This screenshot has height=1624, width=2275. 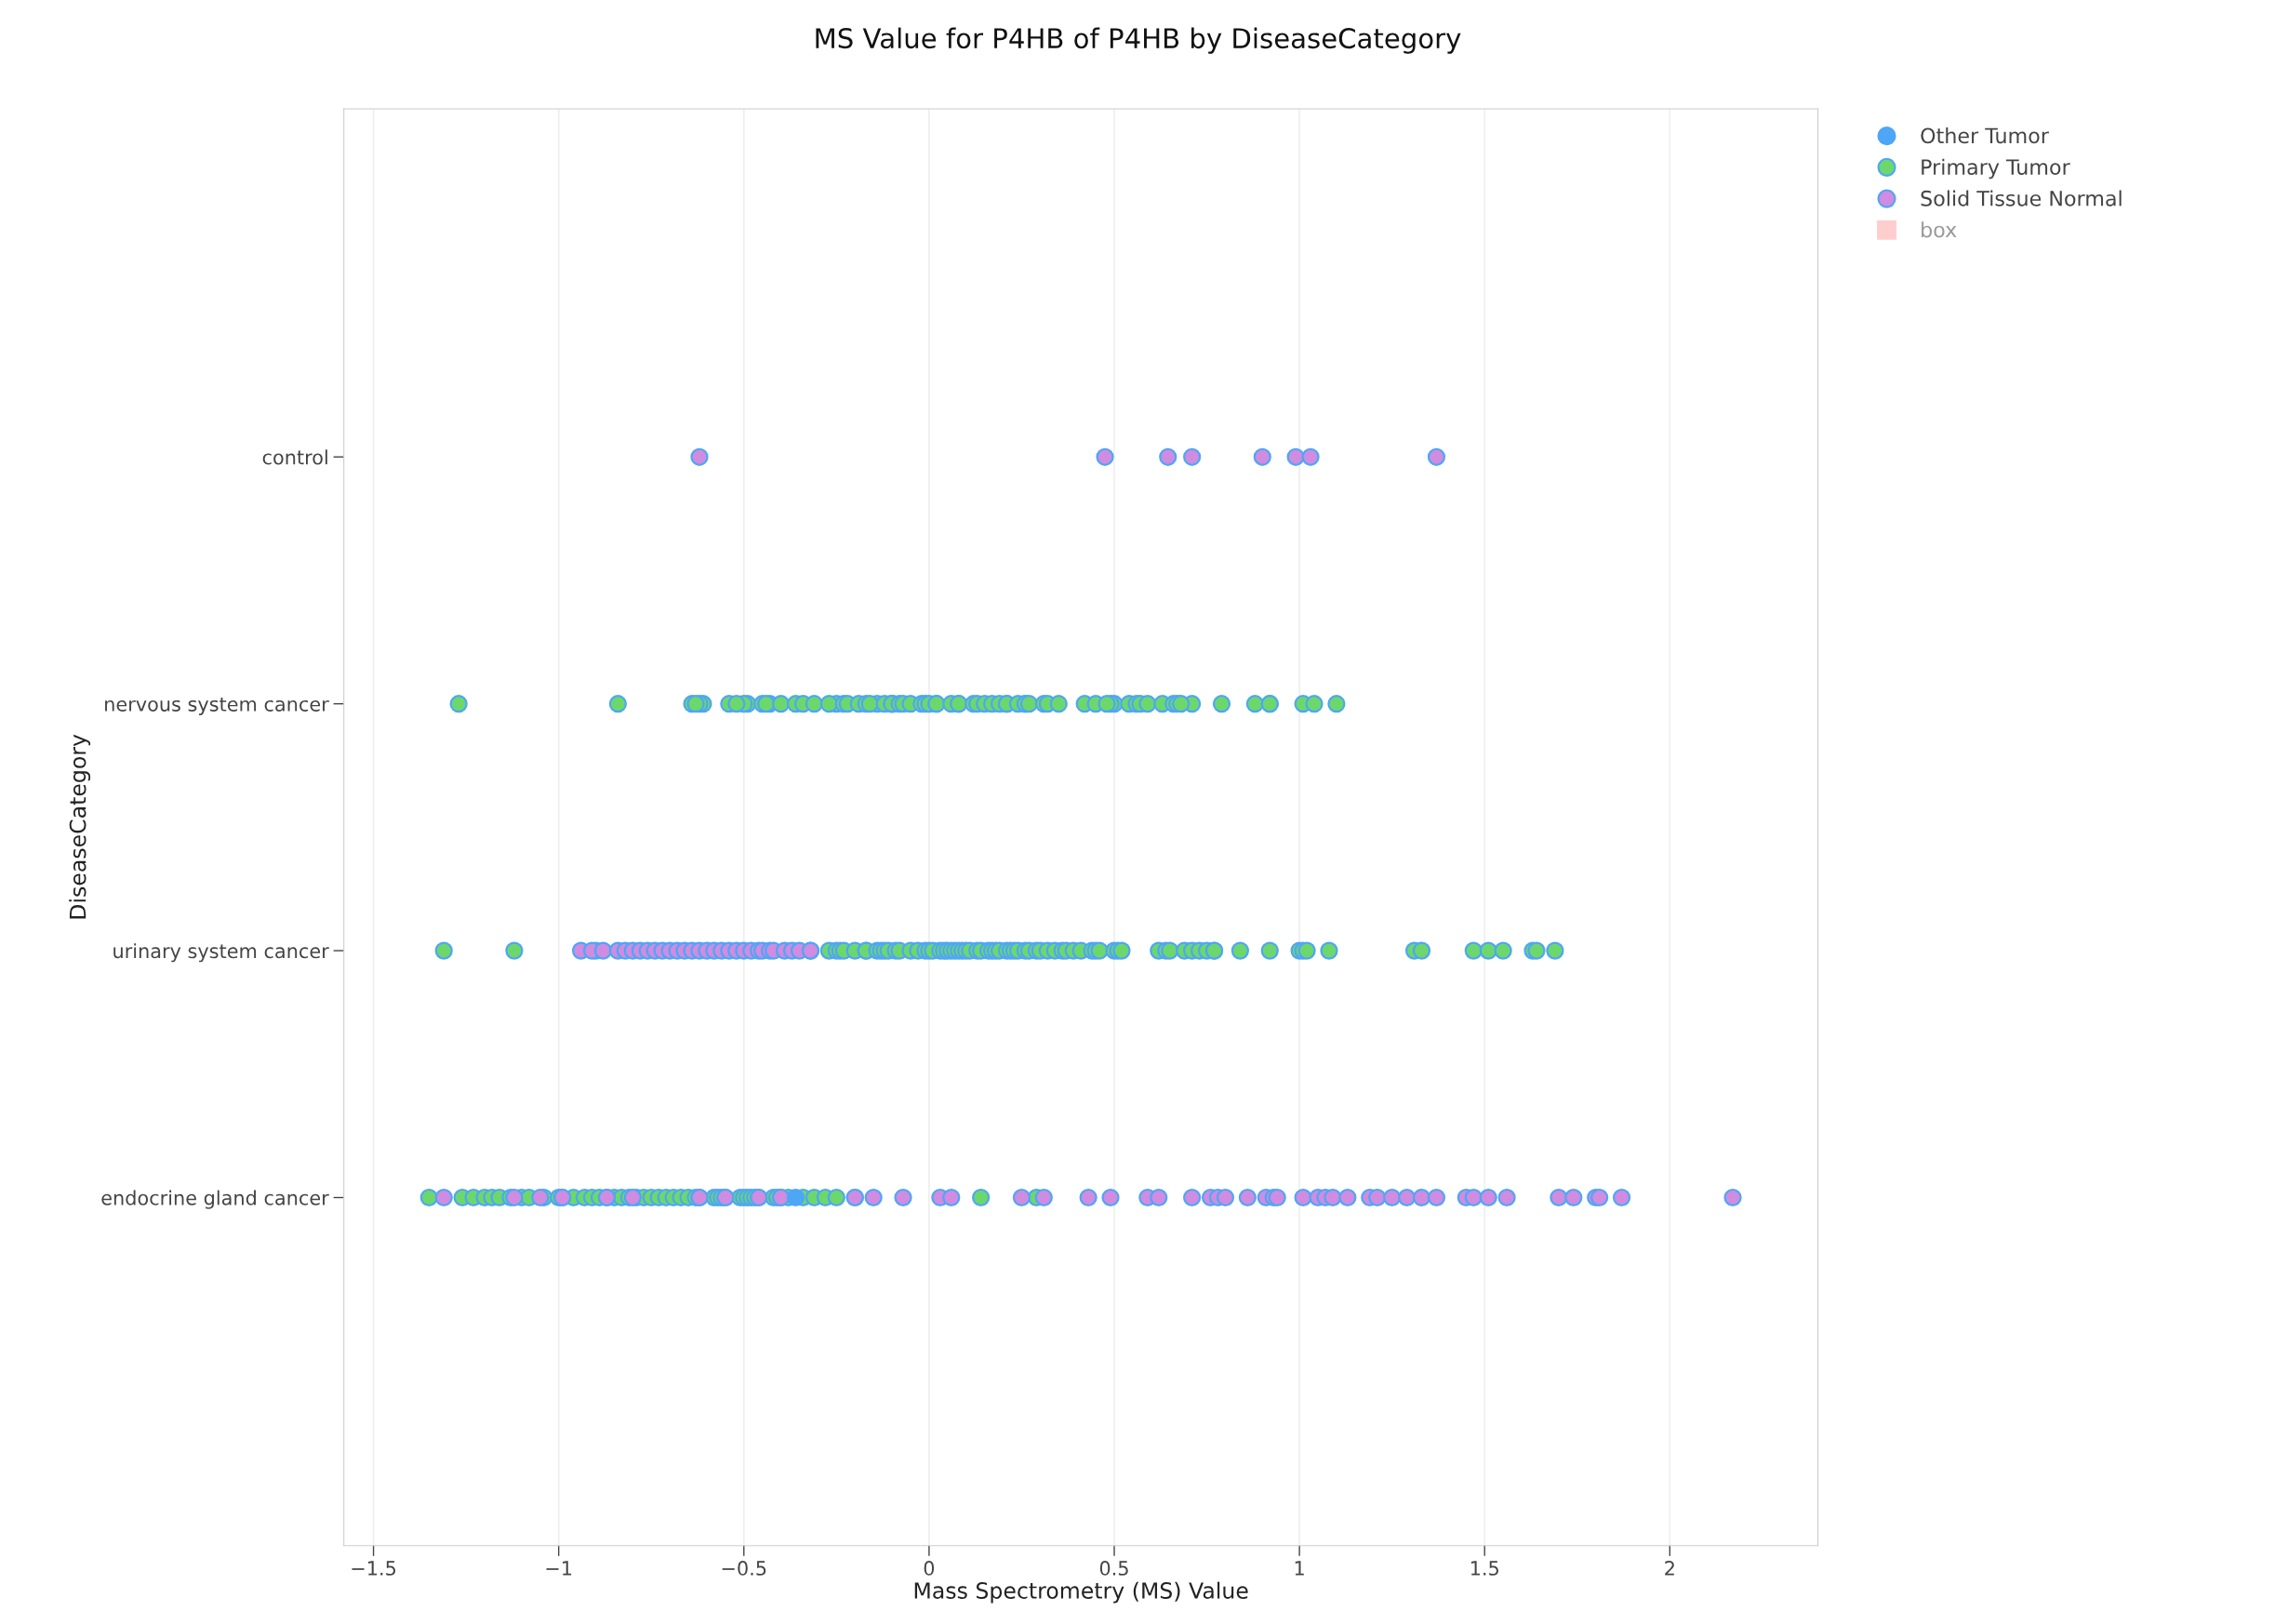 I want to click on x-tick-label: −1, so click(x=559, y=1569).